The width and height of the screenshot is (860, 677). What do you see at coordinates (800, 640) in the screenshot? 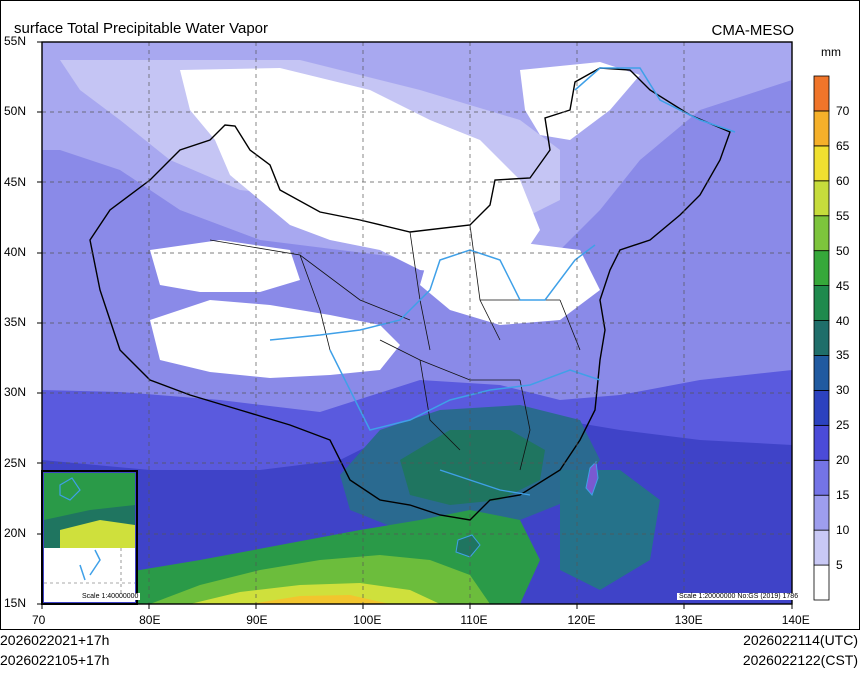
I see `valid-time-utc: 2026022114(UTC)` at bounding box center [800, 640].